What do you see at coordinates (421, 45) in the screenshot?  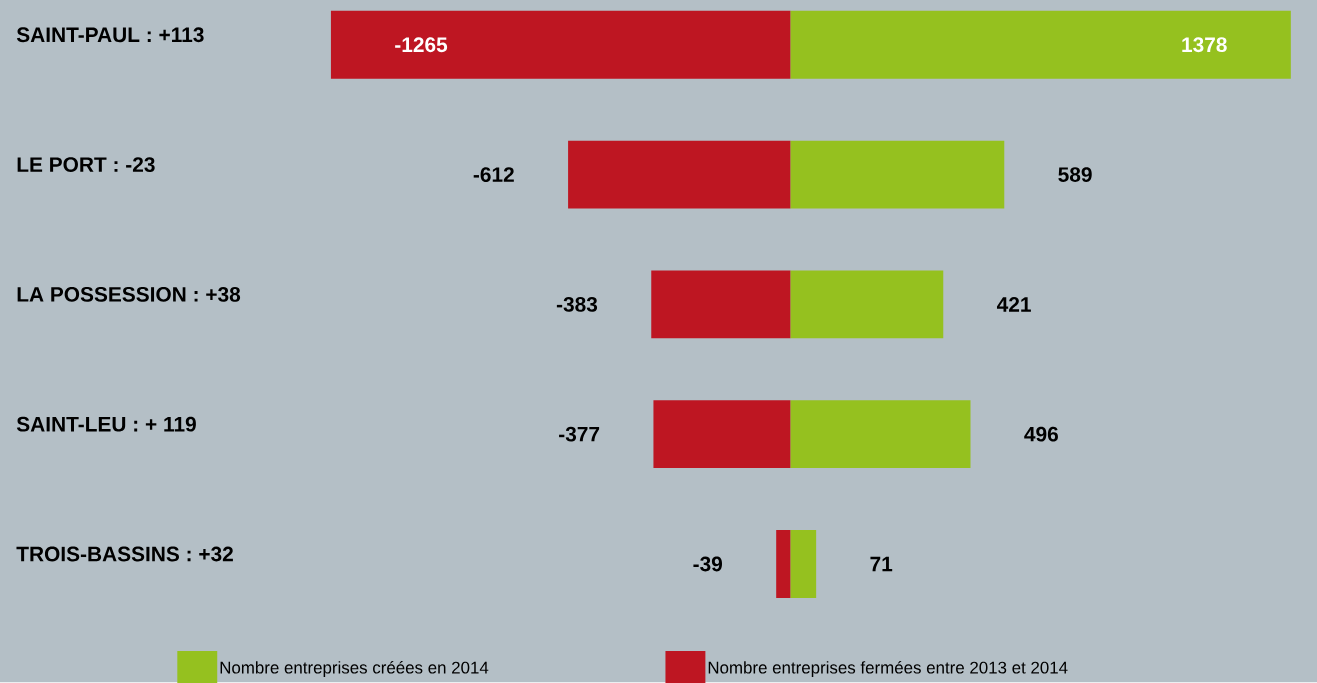 I see `data-label: -1265` at bounding box center [421, 45].